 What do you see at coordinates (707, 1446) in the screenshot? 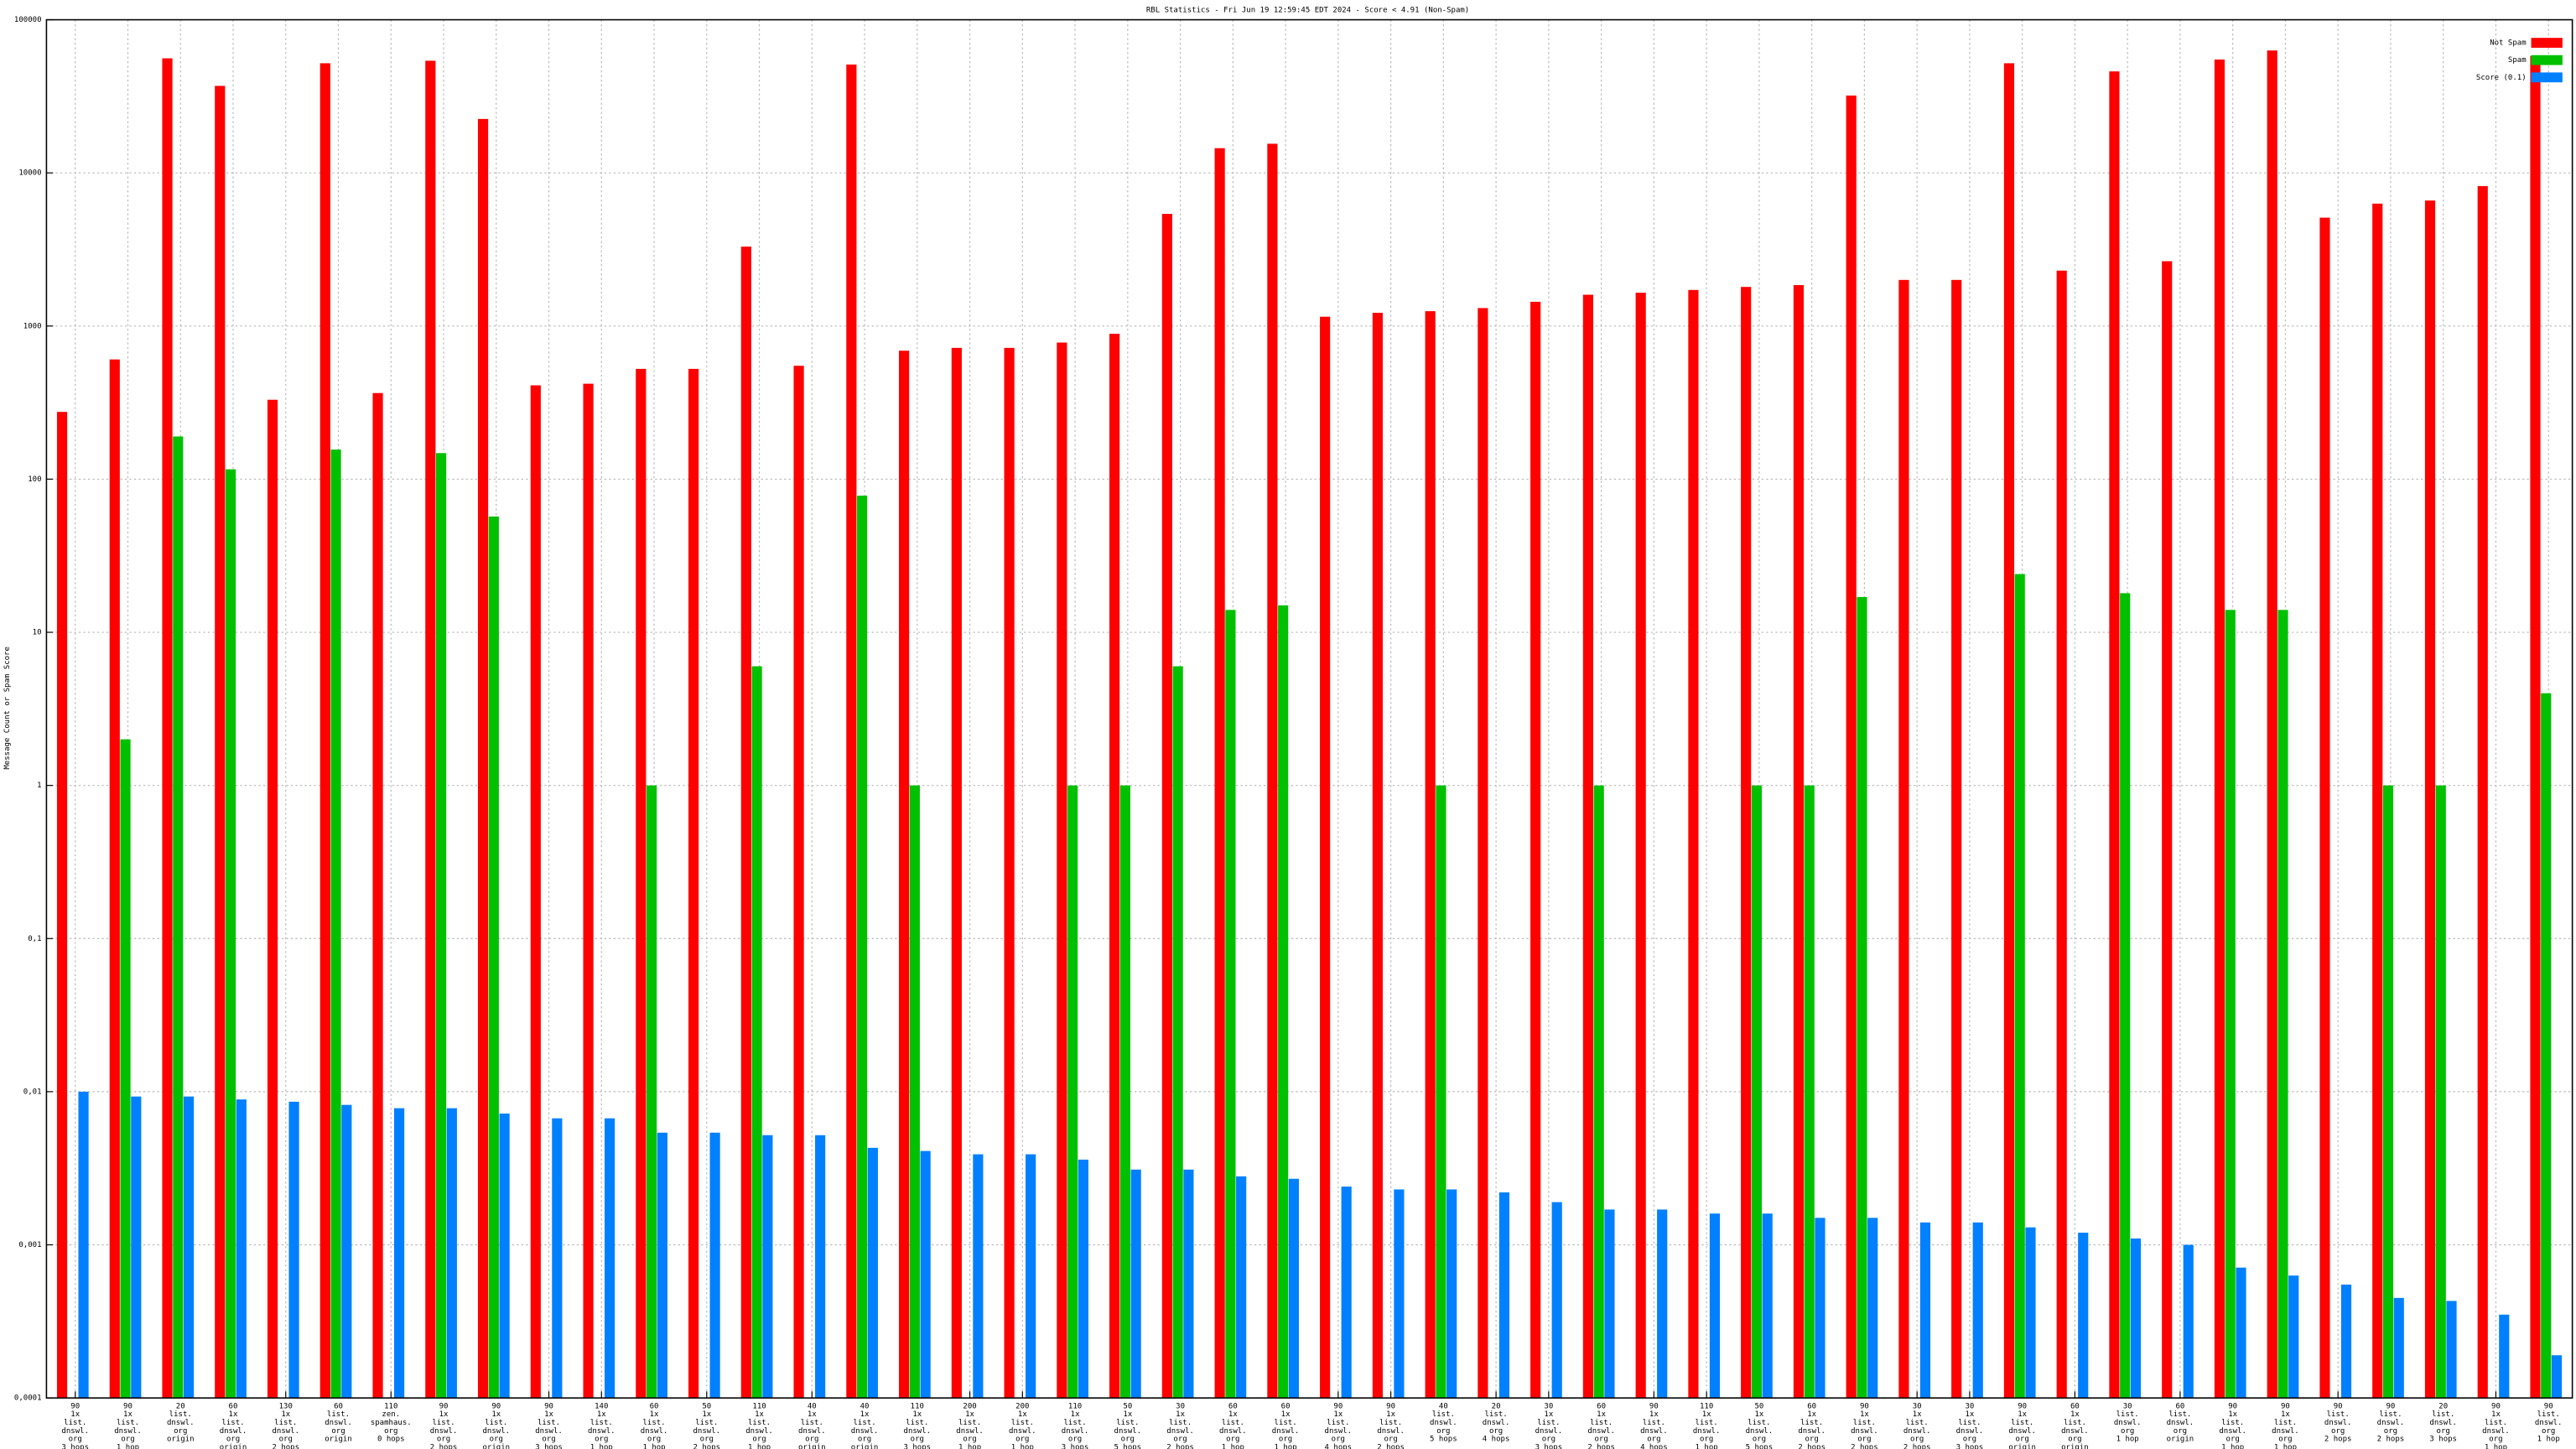
I see `x-tick-label: 2 hops` at bounding box center [707, 1446].